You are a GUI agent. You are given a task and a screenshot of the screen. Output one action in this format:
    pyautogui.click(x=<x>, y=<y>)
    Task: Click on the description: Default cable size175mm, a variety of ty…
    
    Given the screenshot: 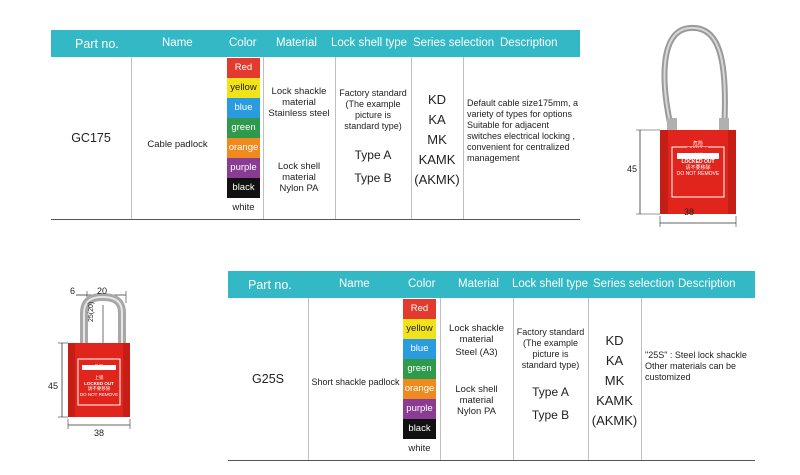 What is the action you would take?
    pyautogui.click(x=523, y=130)
    